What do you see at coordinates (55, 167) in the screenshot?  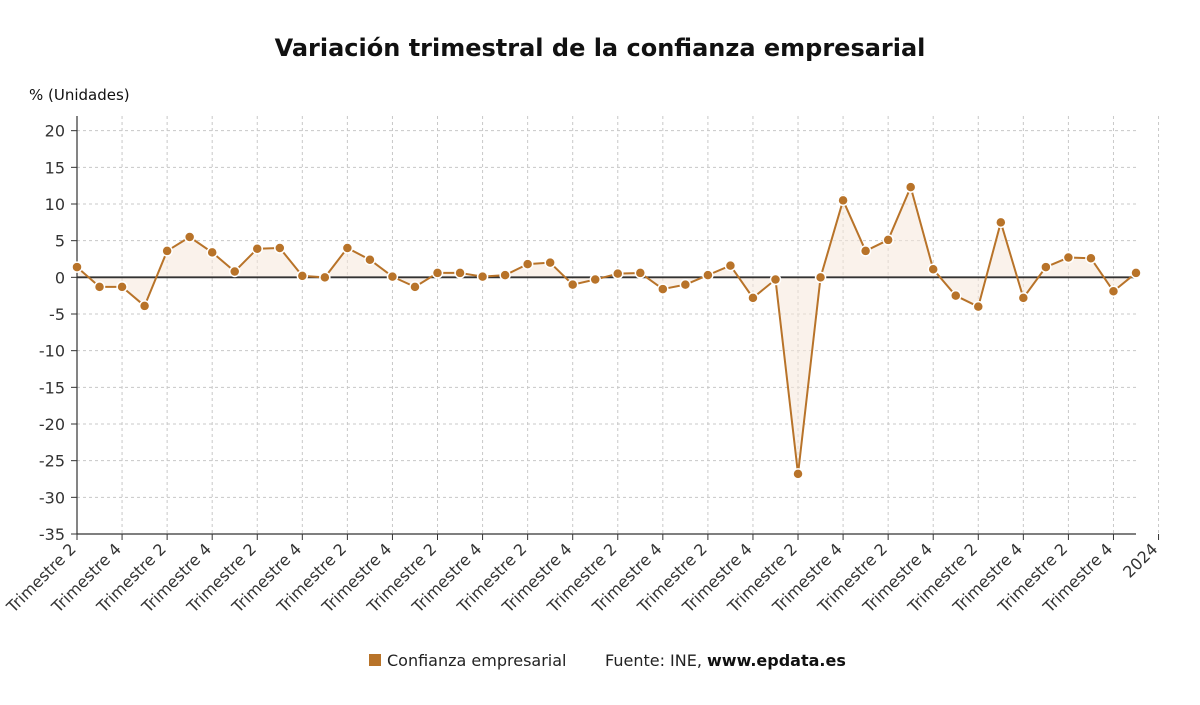 I see `y-tick-label: 15` at bounding box center [55, 167].